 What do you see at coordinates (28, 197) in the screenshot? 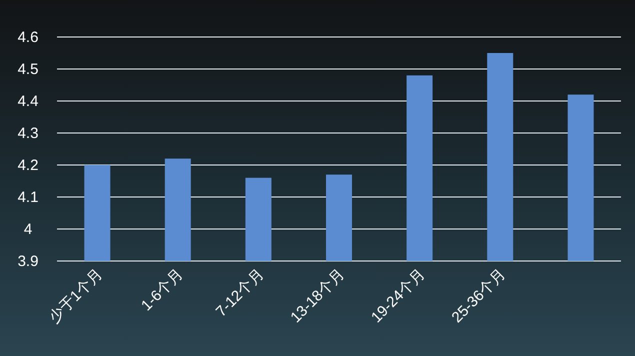
I see `y-tick-label: 4.1` at bounding box center [28, 197].